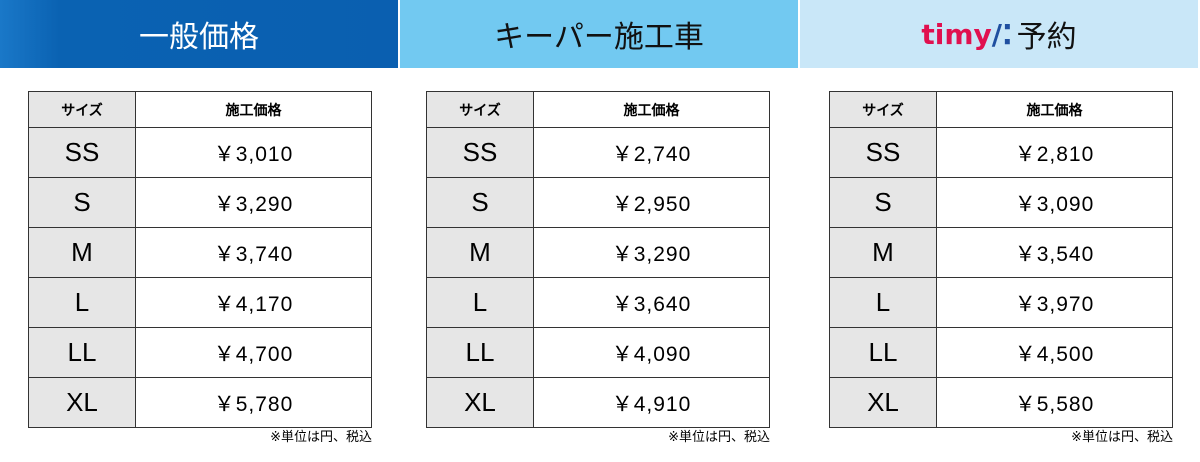  What do you see at coordinates (651, 302) in the screenshot?
I see `price-cell: ￥3,640` at bounding box center [651, 302].